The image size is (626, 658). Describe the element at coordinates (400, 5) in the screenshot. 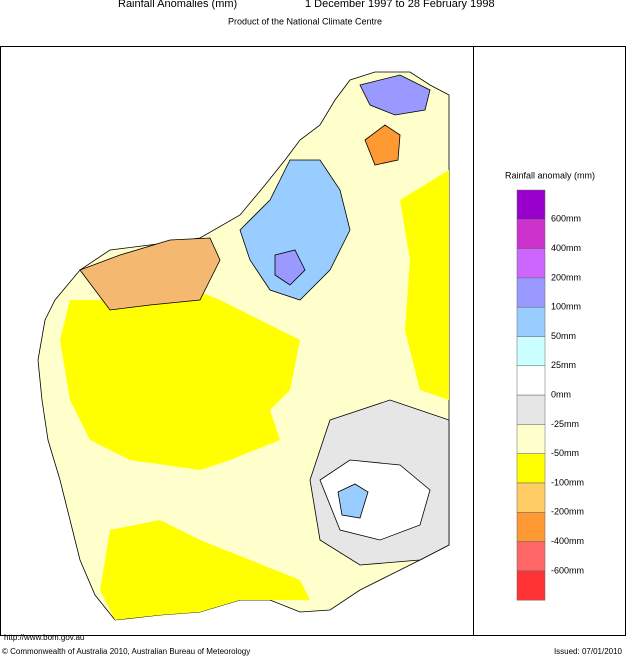

I see `period: 1 December 1997 to 28 February 1998` at that location.